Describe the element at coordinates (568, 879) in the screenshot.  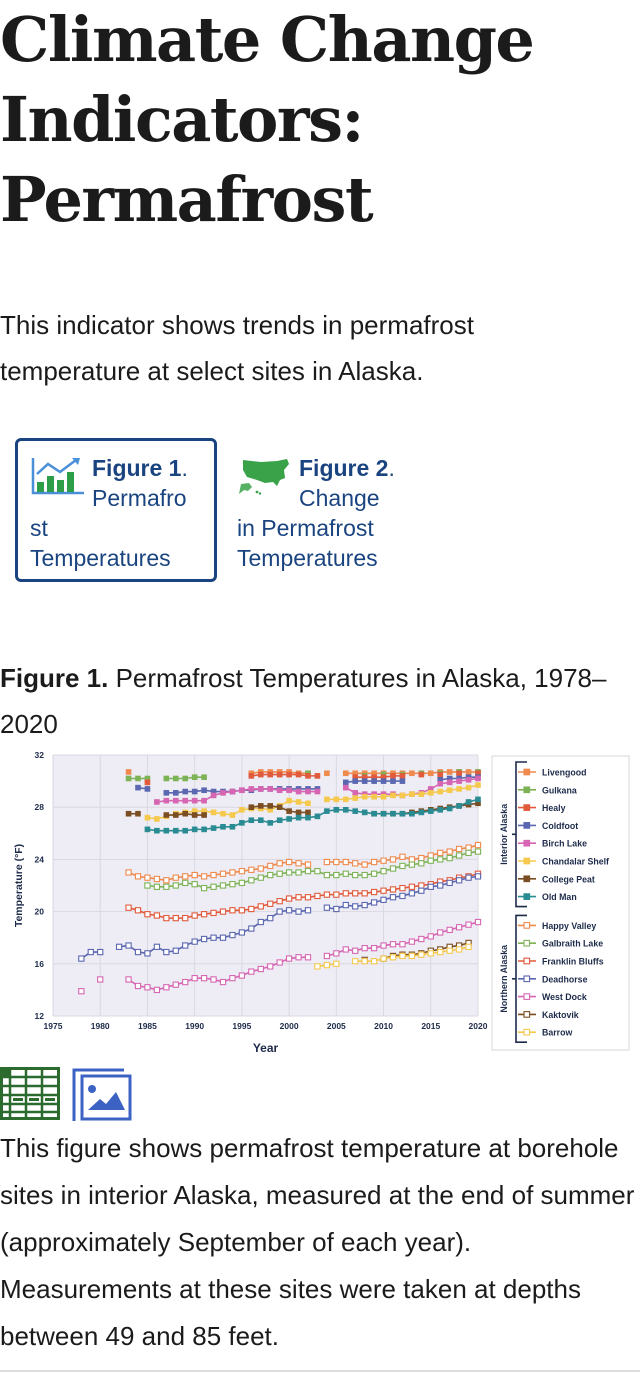
I see `legend-item-label: College Peat` at that location.